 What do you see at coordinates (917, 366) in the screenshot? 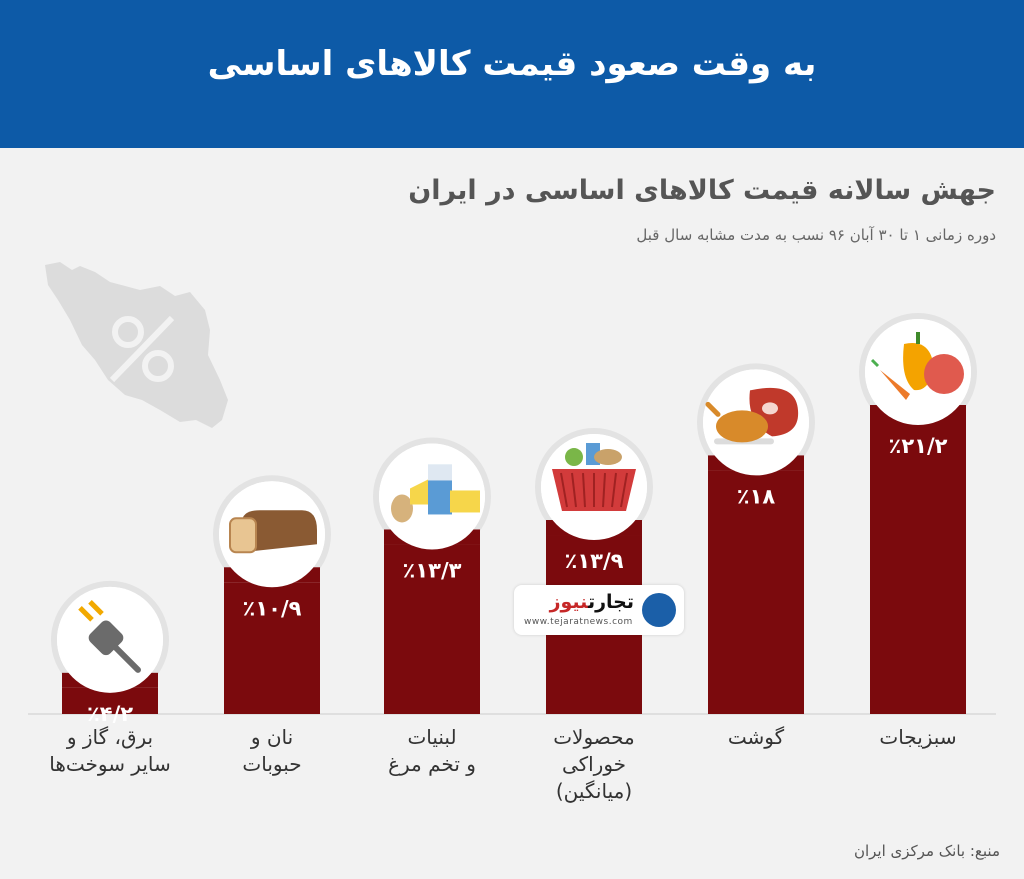
I see `vegetables-icon` at bounding box center [917, 366].